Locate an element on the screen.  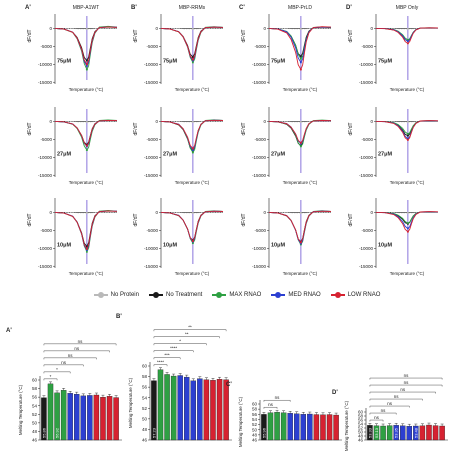
significance-label: * is located at coordinates (57, 369).